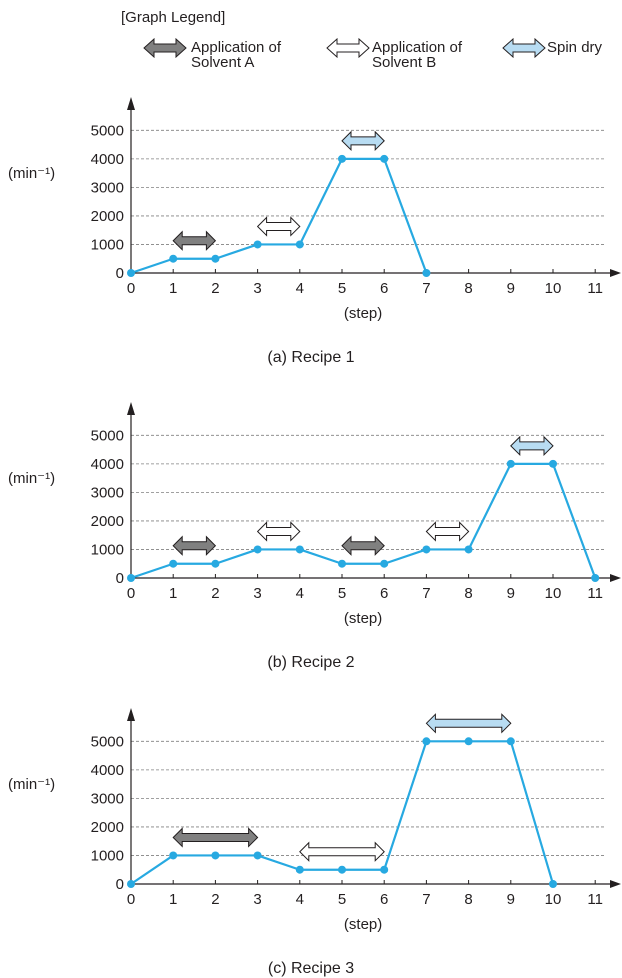 The width and height of the screenshot is (622, 978). What do you see at coordinates (575, 47) in the screenshot?
I see `legend-label-spin-dry: Spin dry` at bounding box center [575, 47].